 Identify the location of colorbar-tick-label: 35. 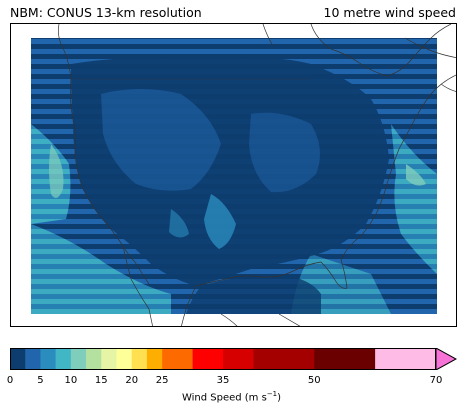
(223, 380).